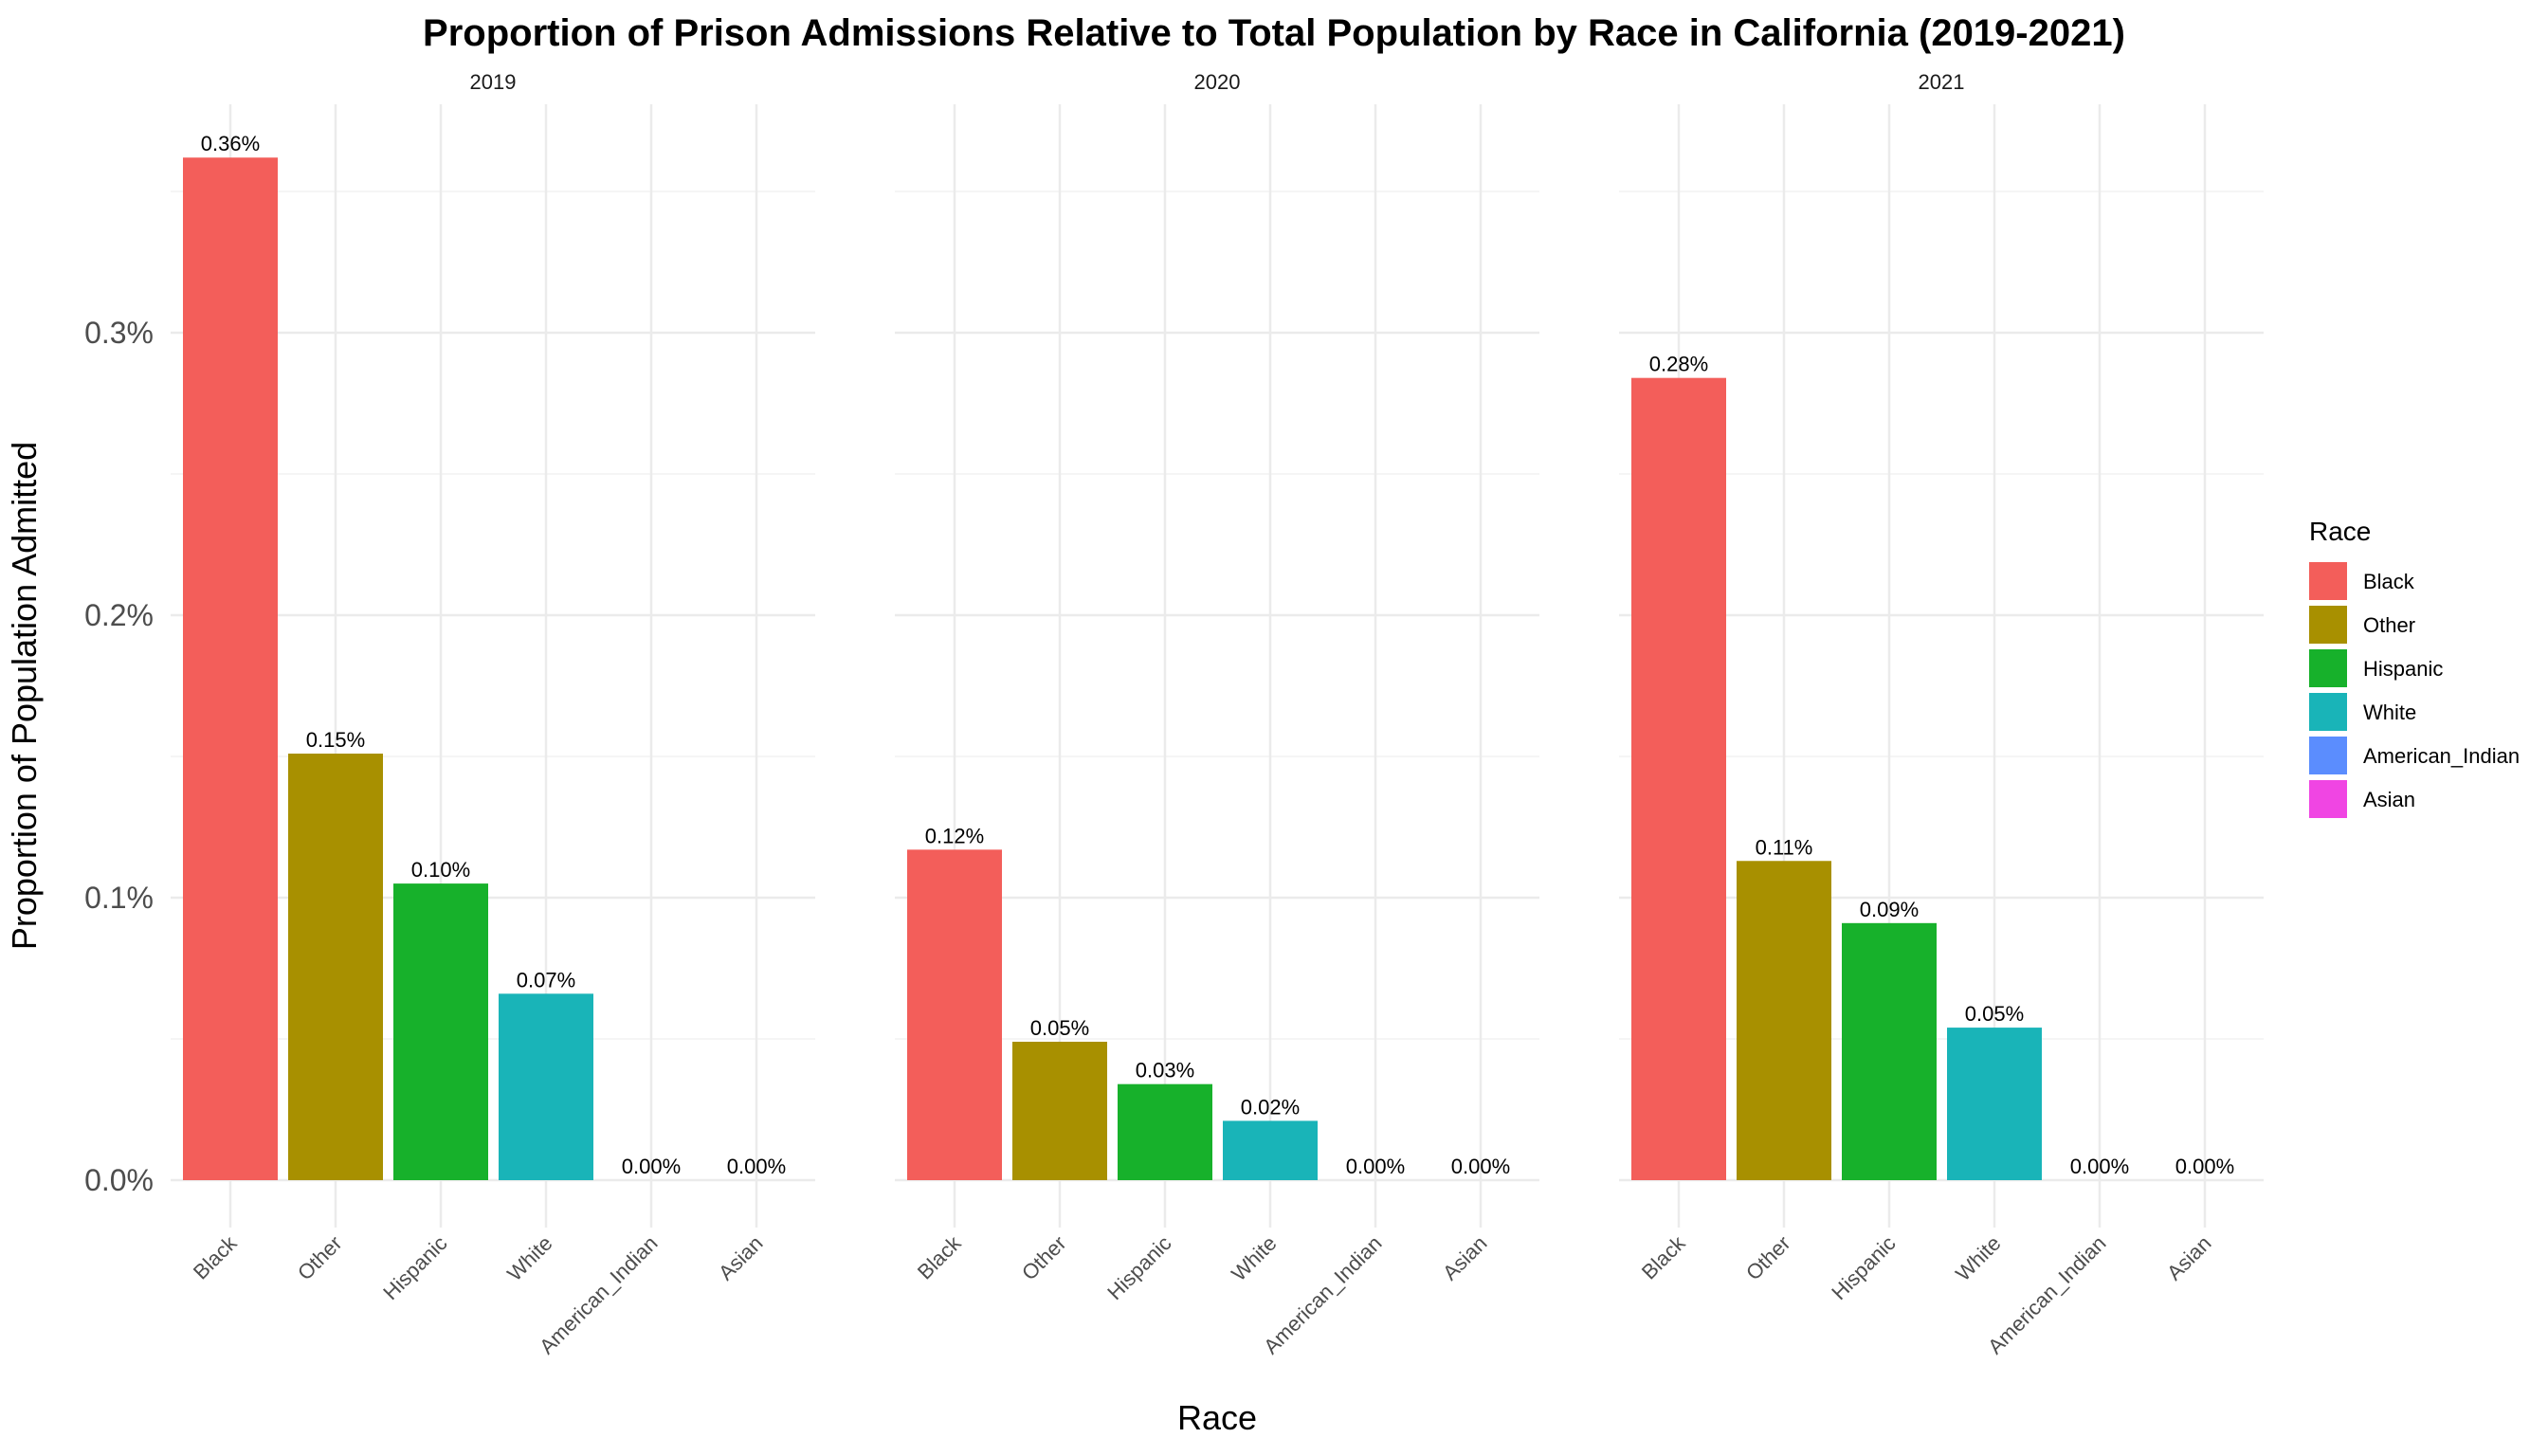 This screenshot has height=1456, width=2548. I want to click on bar-2019-Other, so click(335, 967).